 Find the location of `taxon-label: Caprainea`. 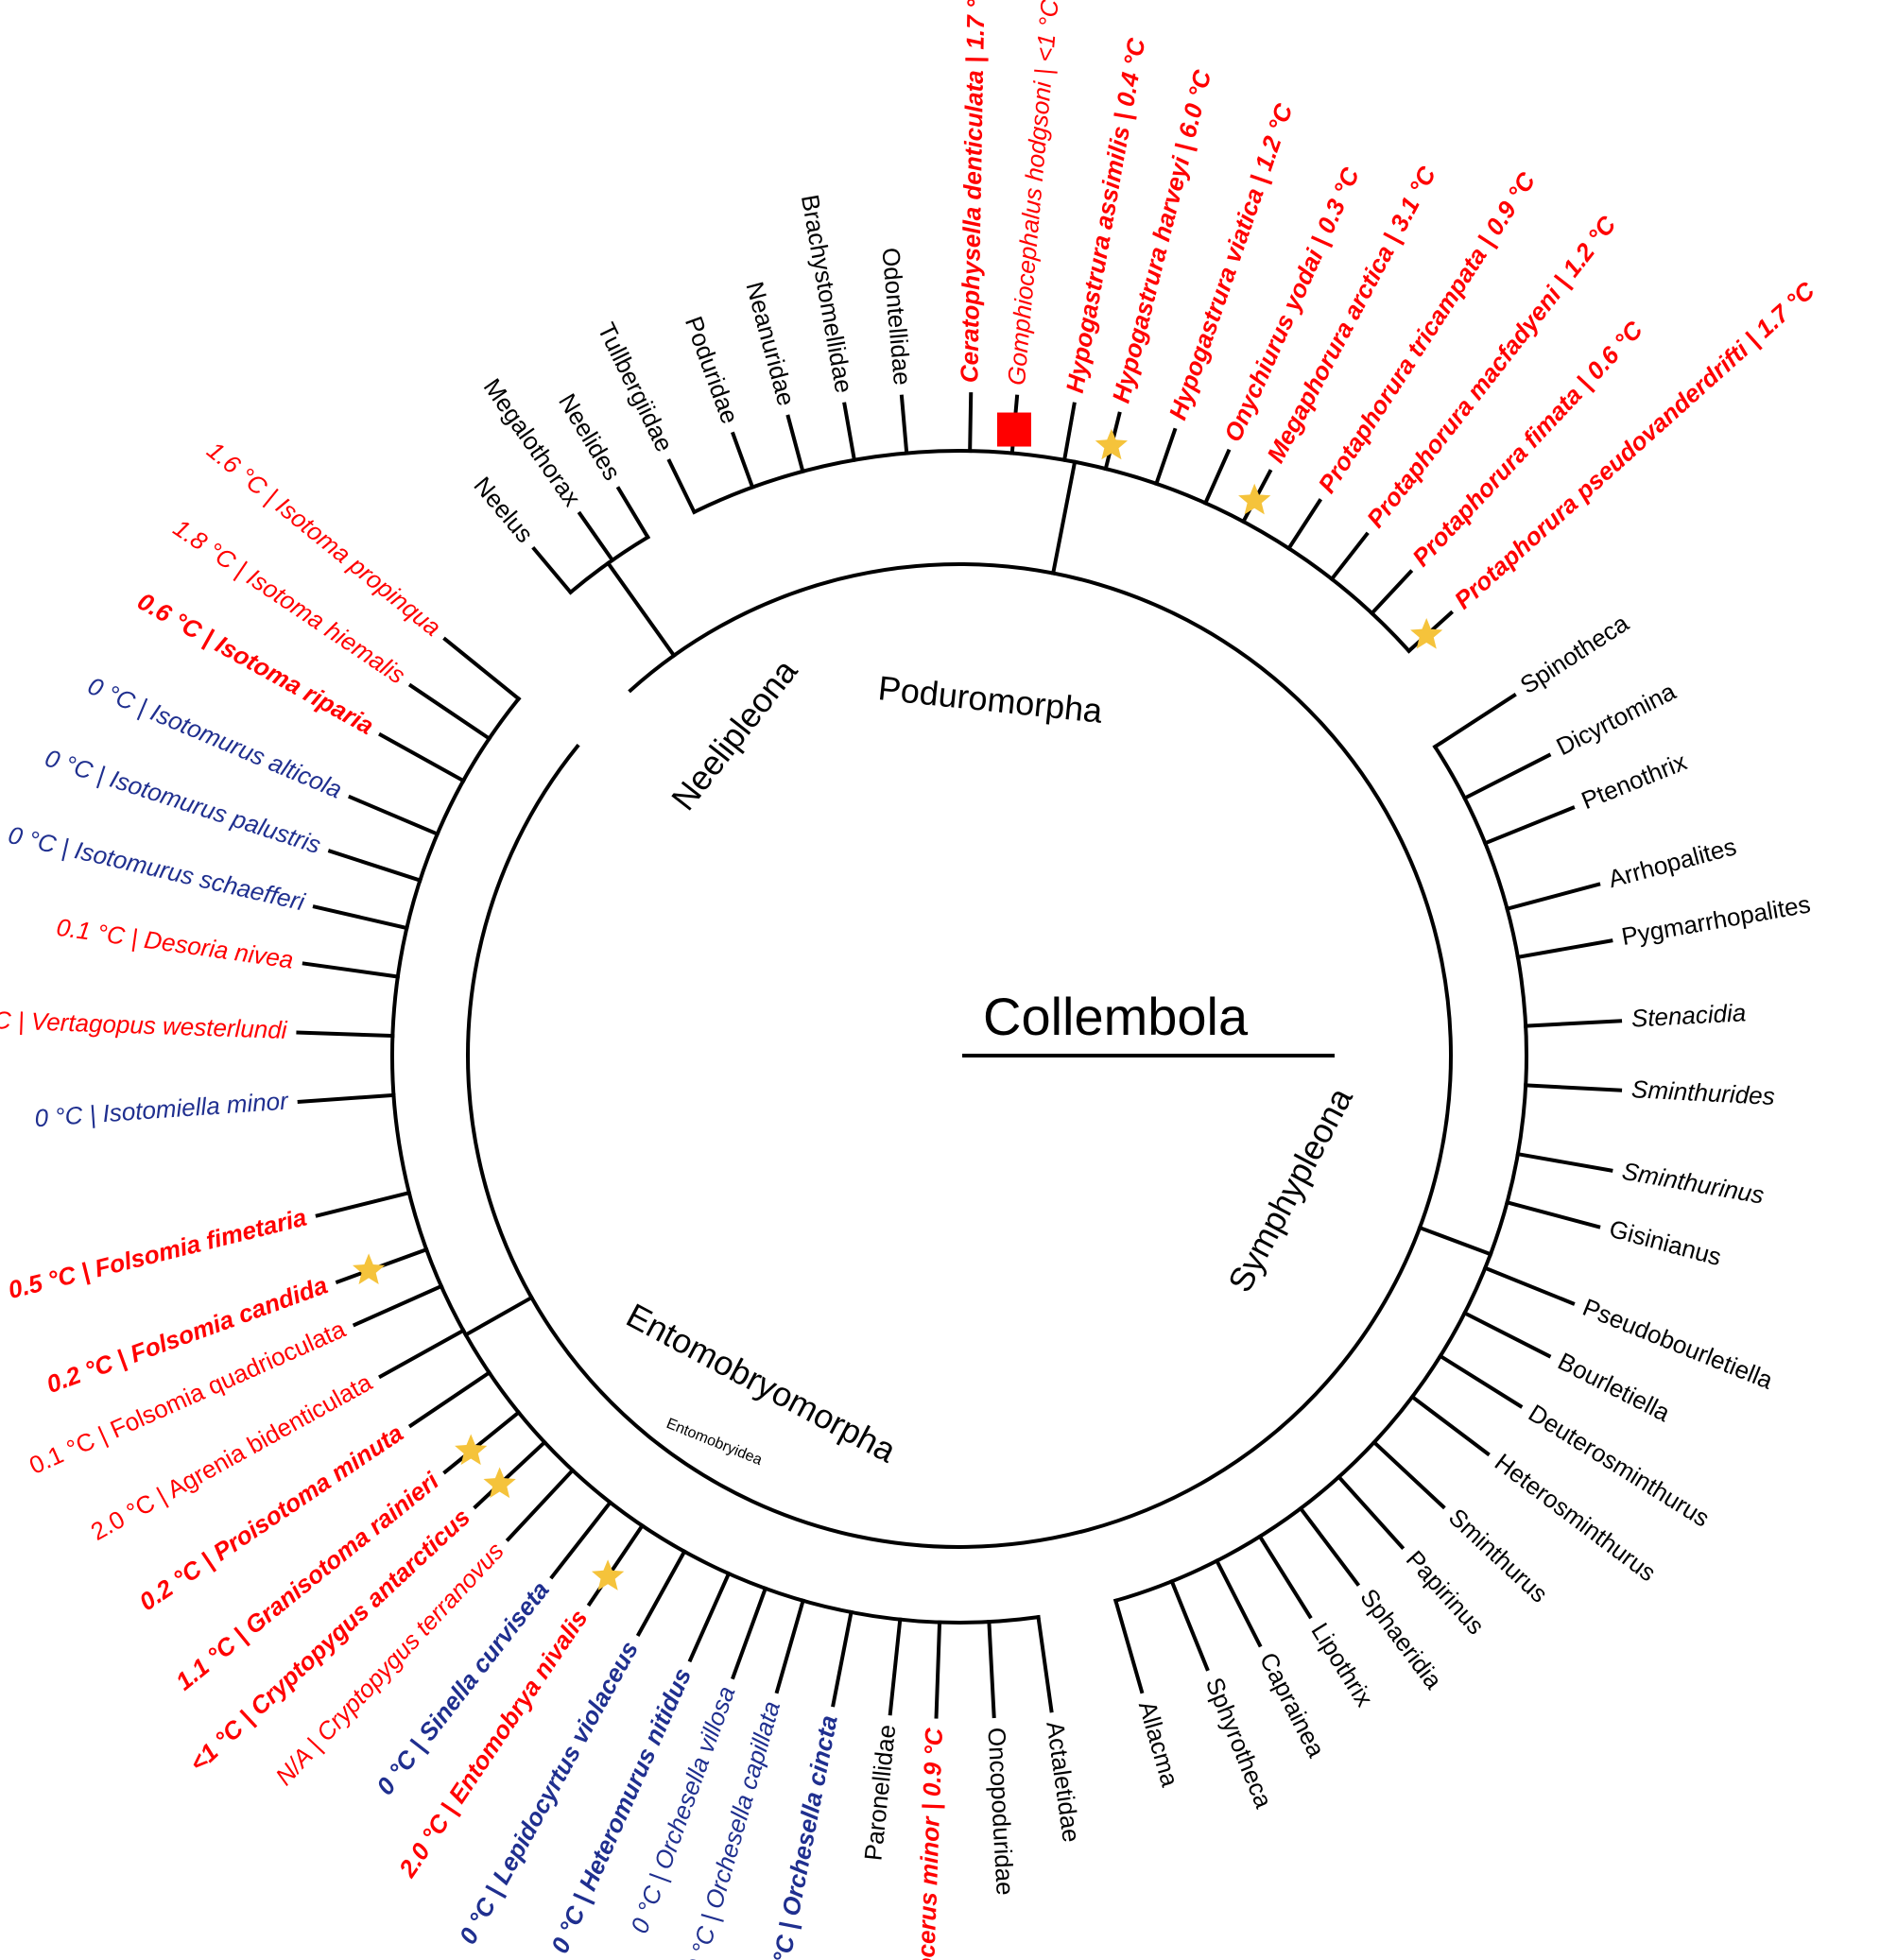

taxon-label: Caprainea is located at coordinates (1292, 1705).